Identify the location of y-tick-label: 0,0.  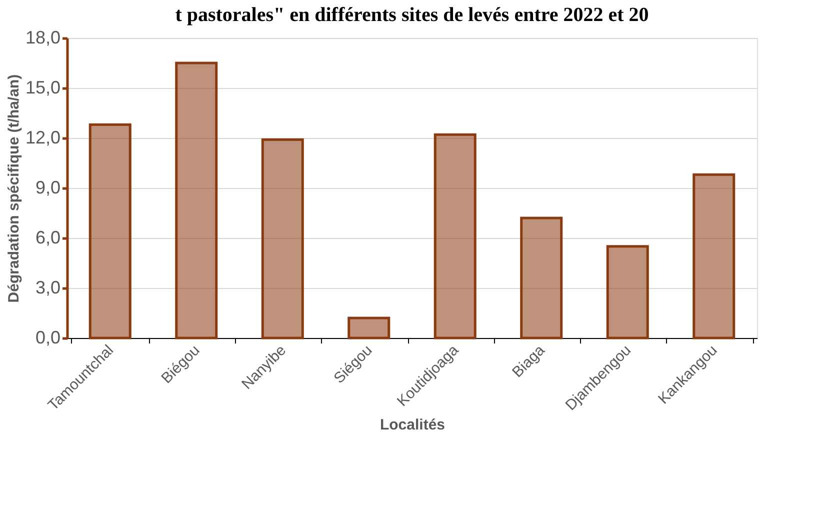
(47, 338).